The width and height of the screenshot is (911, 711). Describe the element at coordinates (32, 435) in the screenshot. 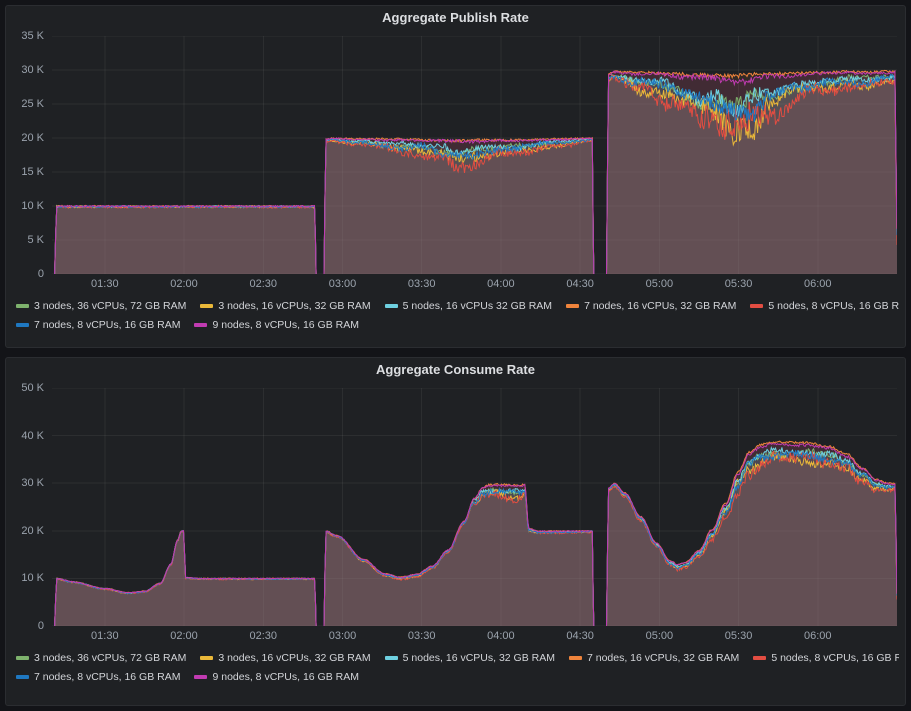

I see `y-tick-label: 40 K` at that location.